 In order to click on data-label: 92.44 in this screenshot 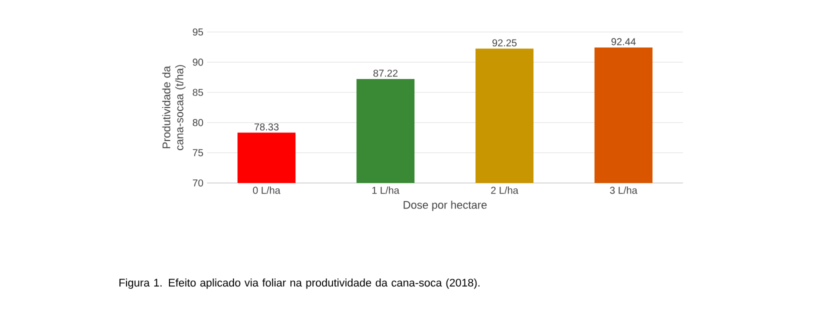, I will do `click(623, 42)`.